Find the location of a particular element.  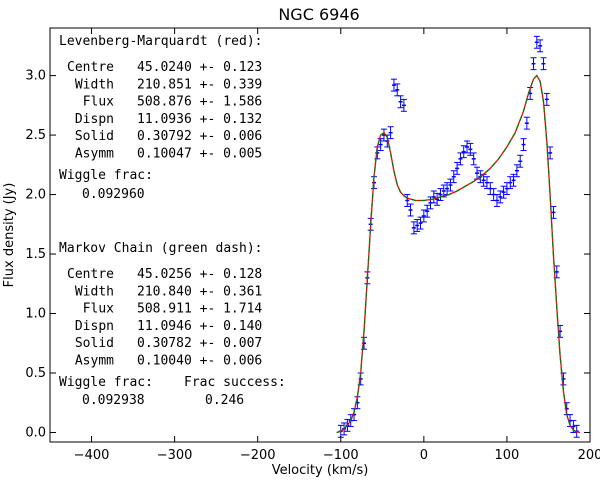

x-axis-label: Velocity (km/s) is located at coordinates (320, 470).